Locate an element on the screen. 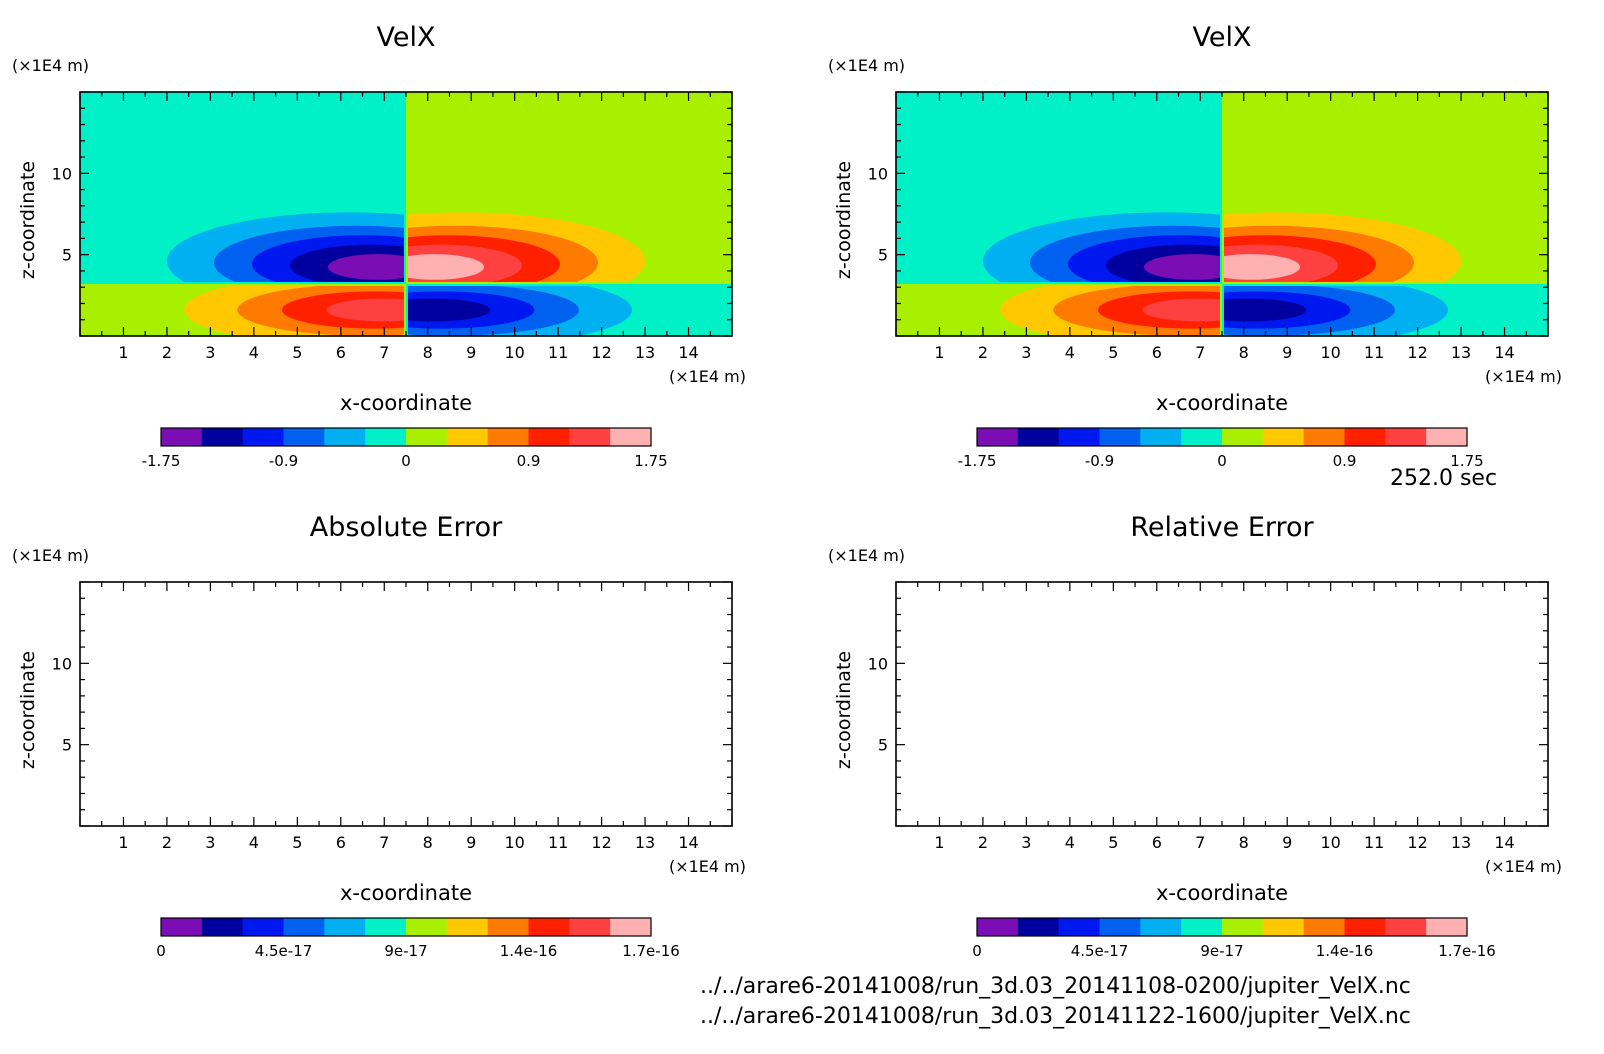 Image resolution: width=1604 pixels, height=1054 pixels. x-tick-label: 10 is located at coordinates (1330, 842).